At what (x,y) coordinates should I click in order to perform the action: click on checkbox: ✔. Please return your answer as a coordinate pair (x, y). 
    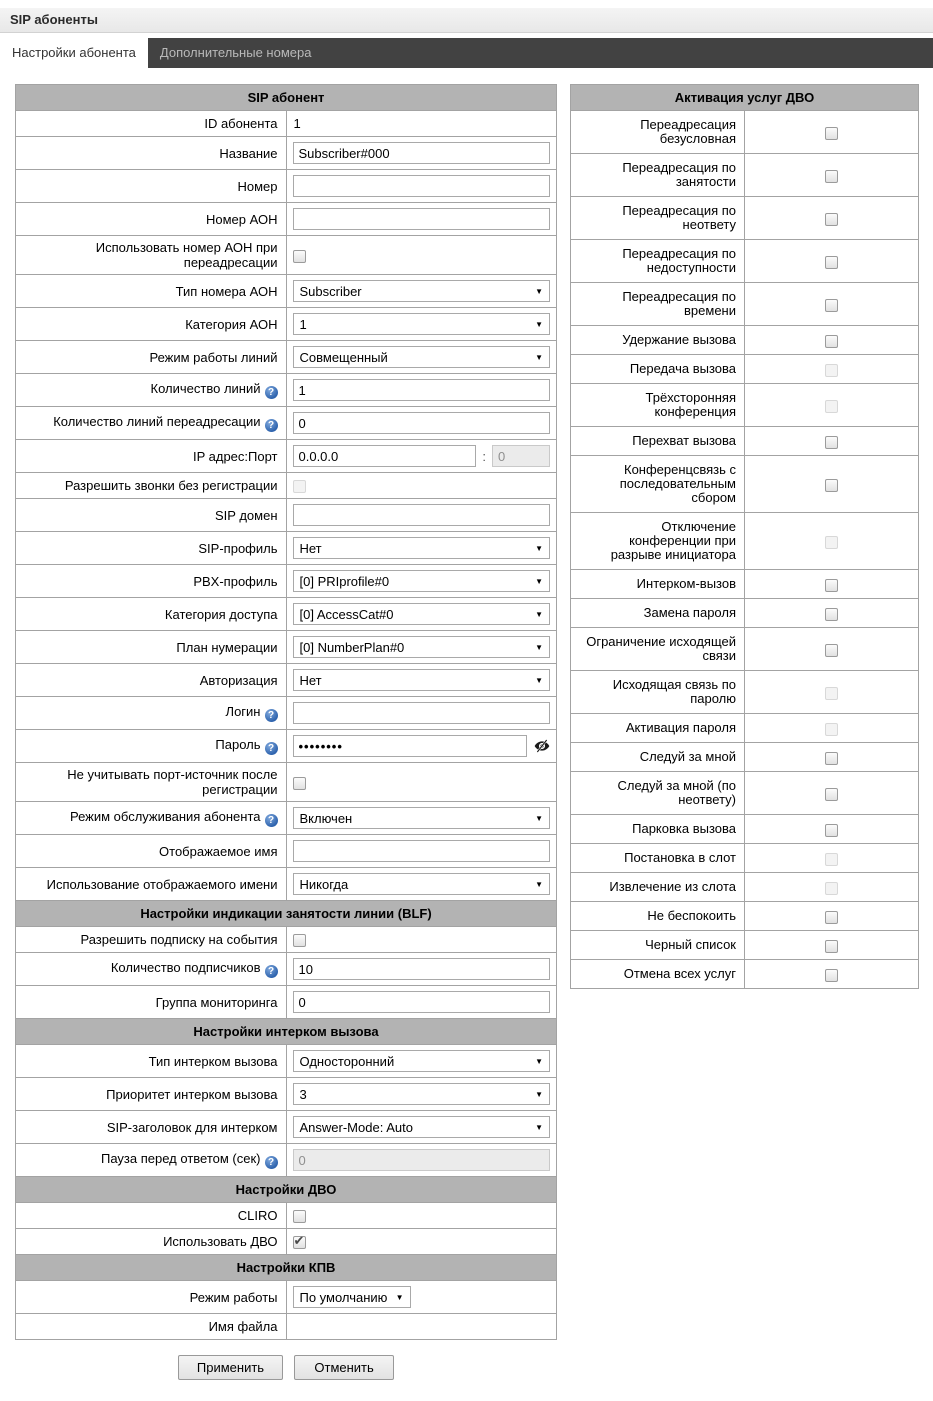
    Looking at the image, I should click on (299, 1242).